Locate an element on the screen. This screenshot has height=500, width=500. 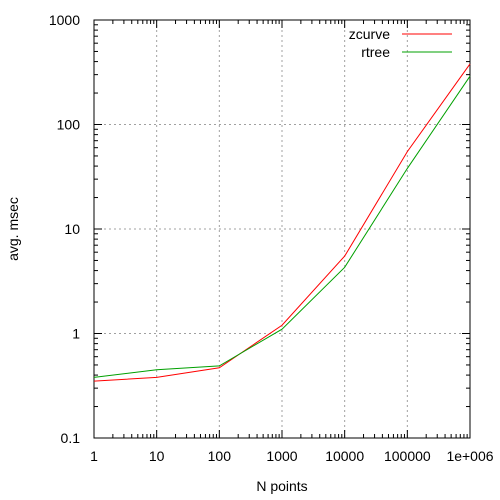
x-tick-label: 100000 is located at coordinates (407, 456).